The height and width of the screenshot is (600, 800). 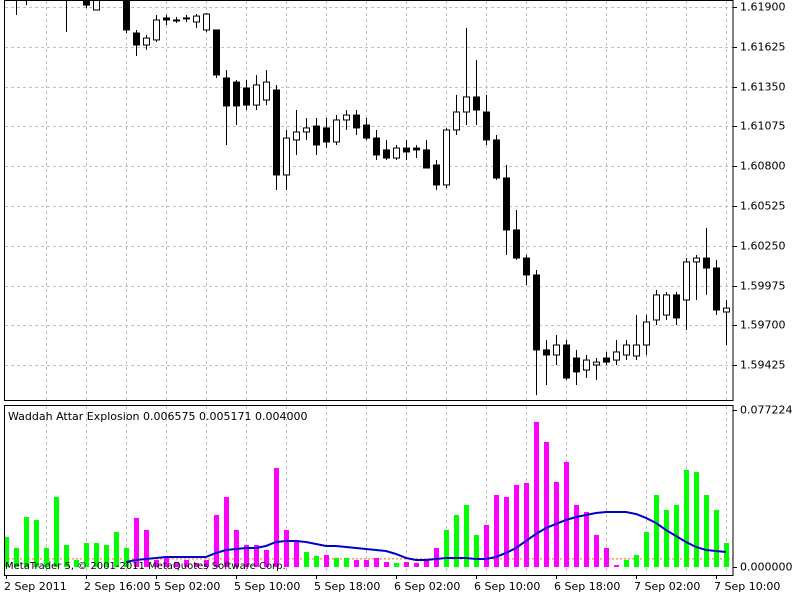 What do you see at coordinates (117, 586) in the screenshot?
I see `x-tick-label: 2 Sep 16:00` at bounding box center [117, 586].